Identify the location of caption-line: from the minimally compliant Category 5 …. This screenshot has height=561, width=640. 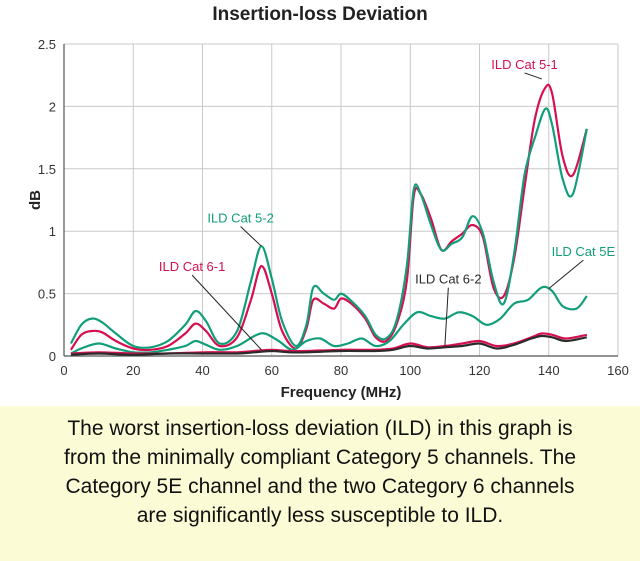
(319, 457).